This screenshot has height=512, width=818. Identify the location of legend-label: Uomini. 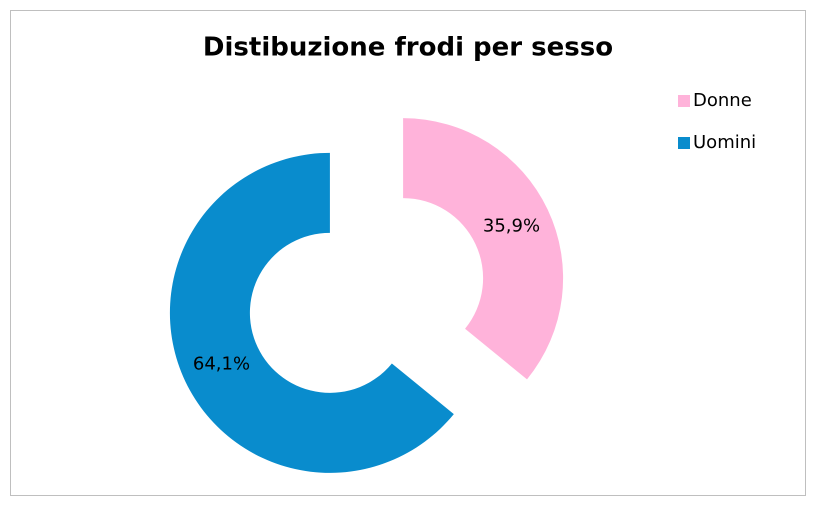
(724, 142).